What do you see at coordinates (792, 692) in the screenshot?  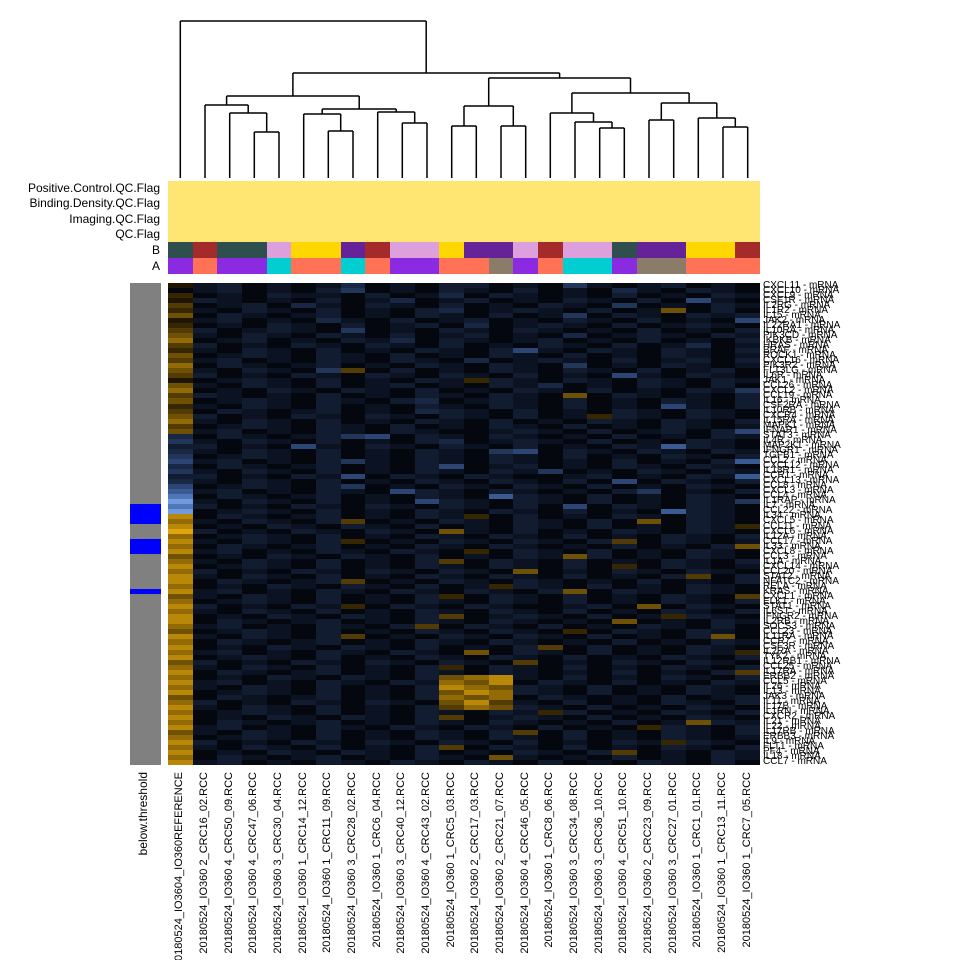 I see `row-label: IL13 - mRNA` at bounding box center [792, 692].